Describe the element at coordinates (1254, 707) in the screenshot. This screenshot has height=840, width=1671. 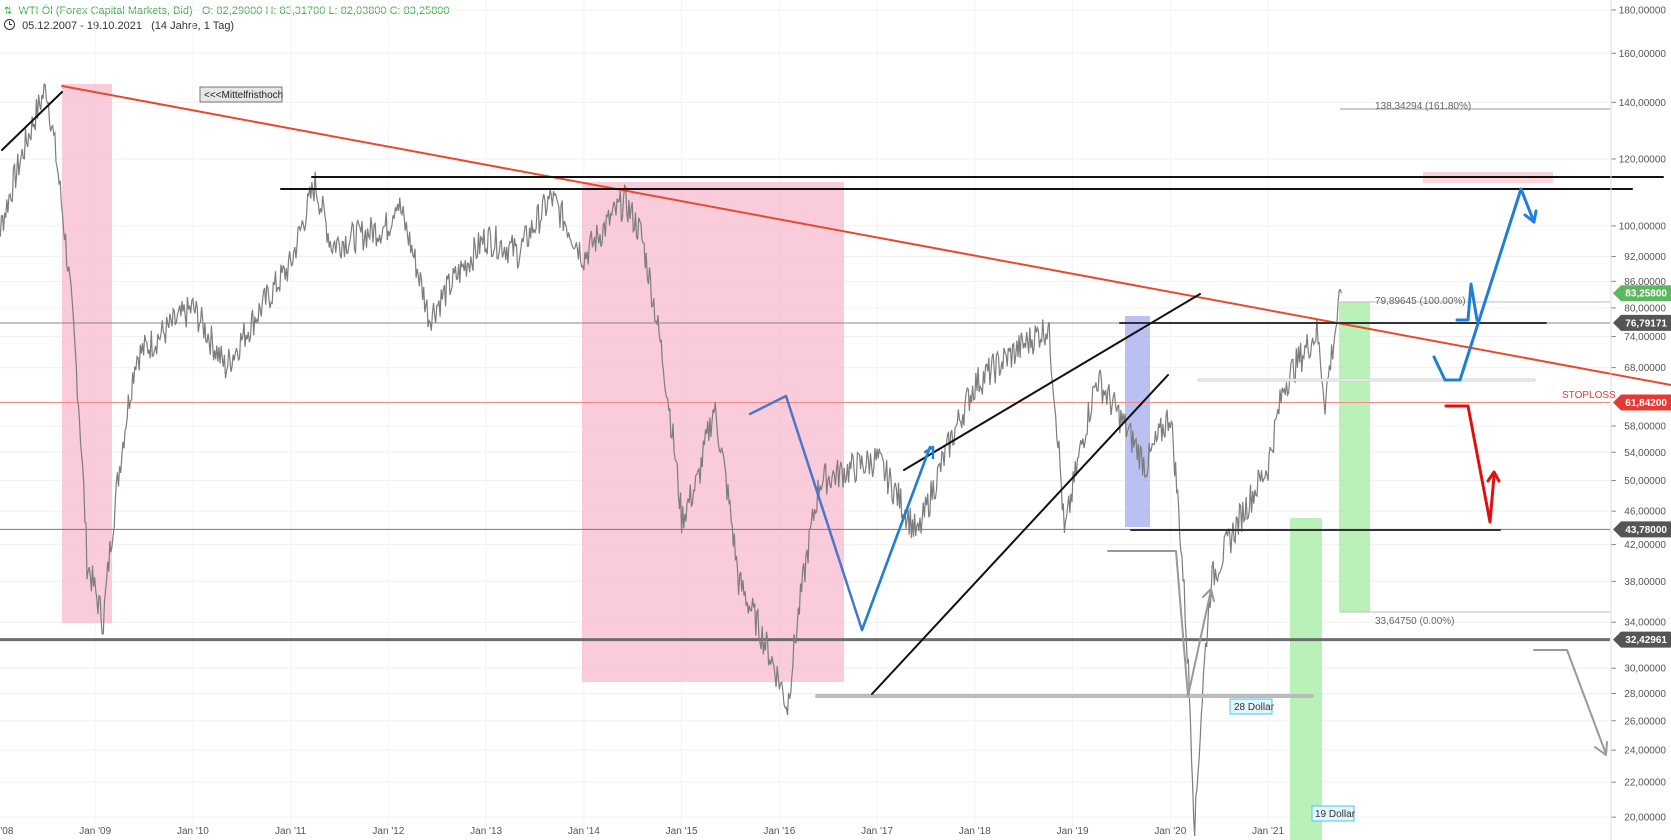
I see `dollar28-label: 28 Dollar` at that location.